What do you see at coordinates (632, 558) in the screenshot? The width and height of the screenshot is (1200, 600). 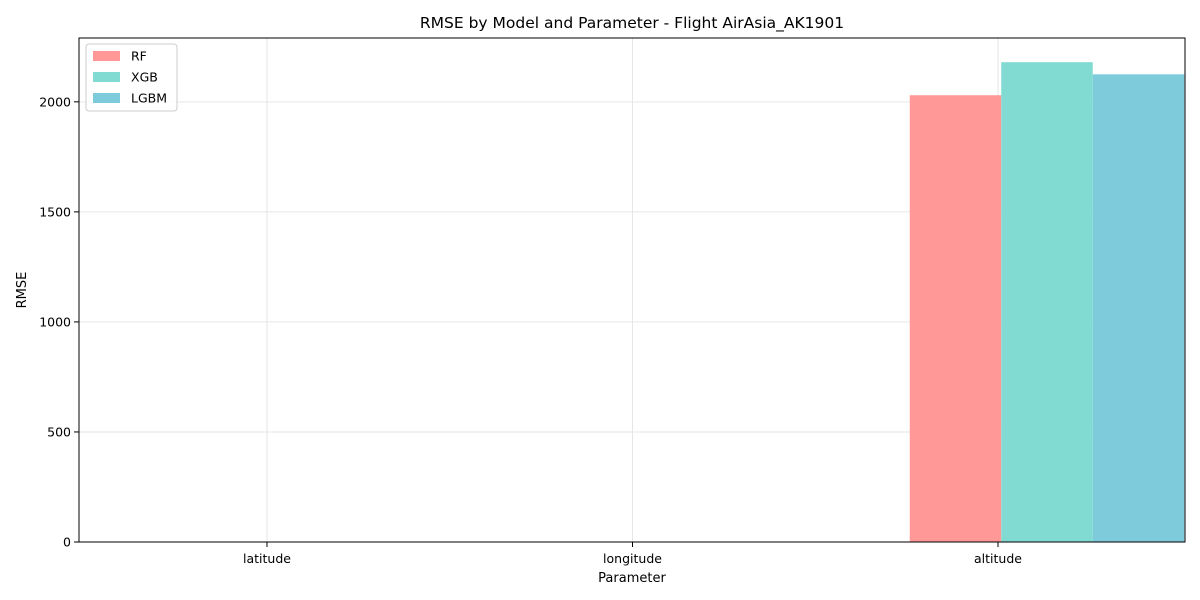 I see `x-tick-label: longitude` at bounding box center [632, 558].